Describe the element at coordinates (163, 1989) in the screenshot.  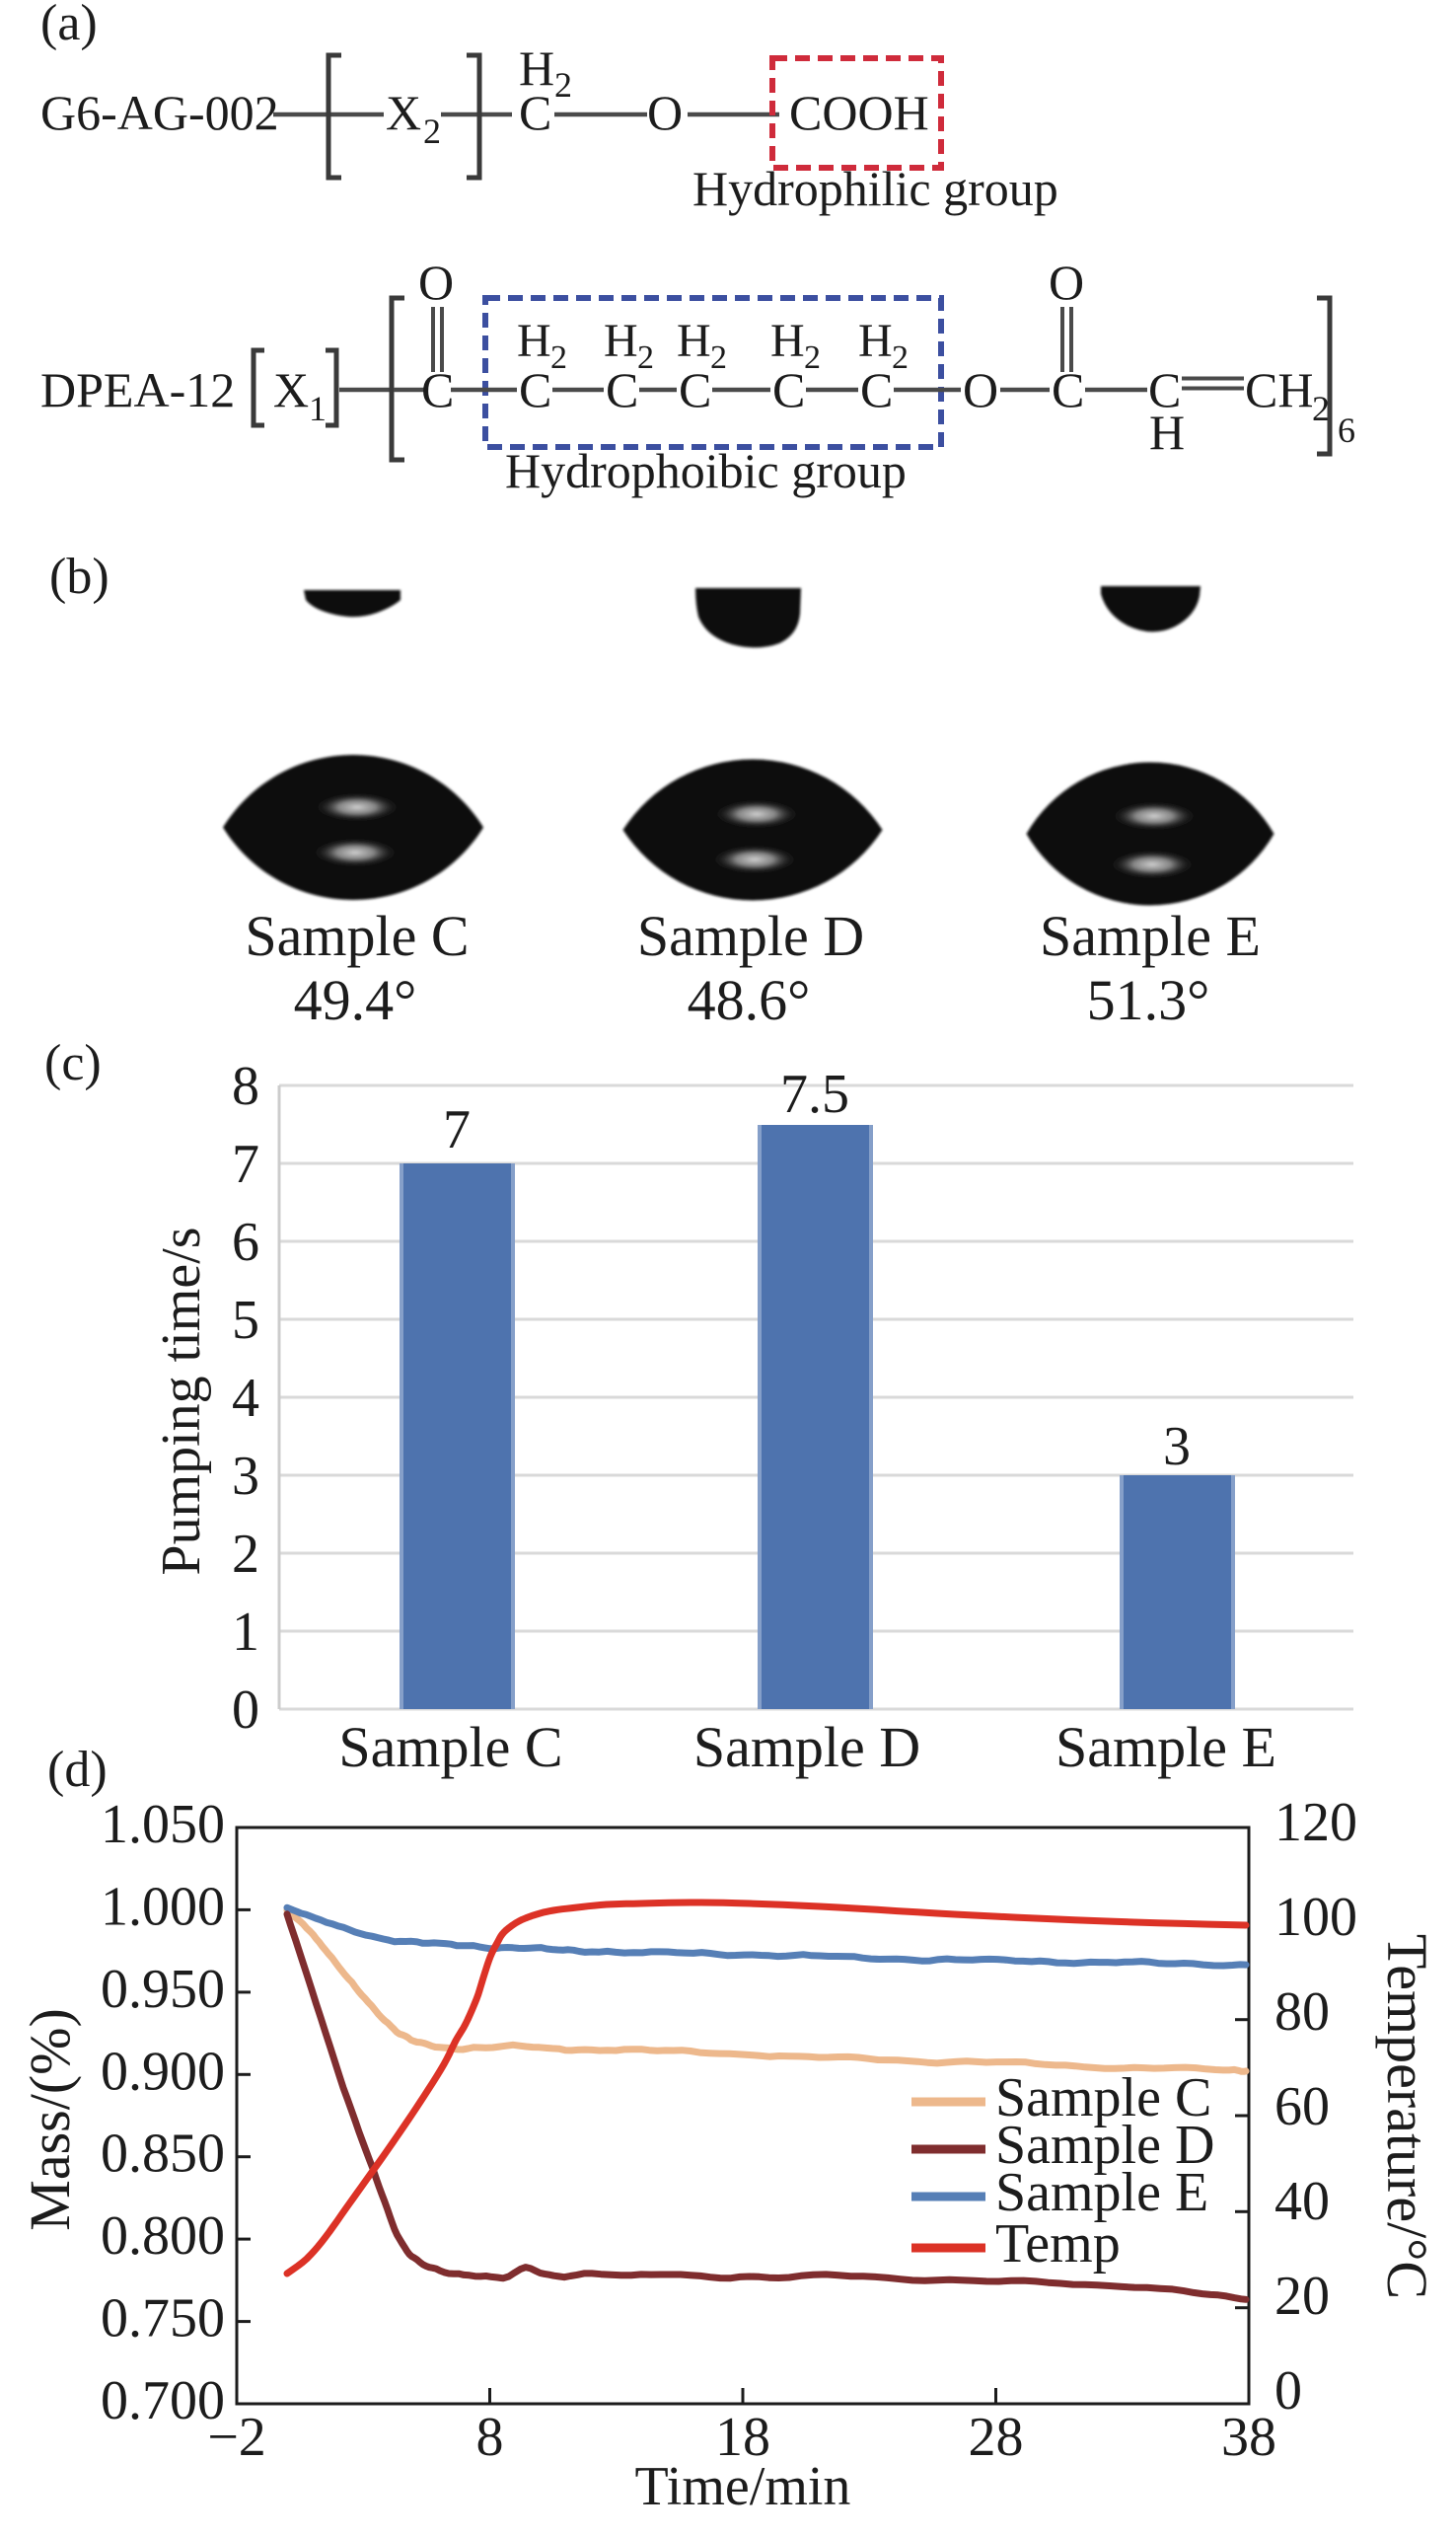
I see `svg-text: 0.950` at that location.